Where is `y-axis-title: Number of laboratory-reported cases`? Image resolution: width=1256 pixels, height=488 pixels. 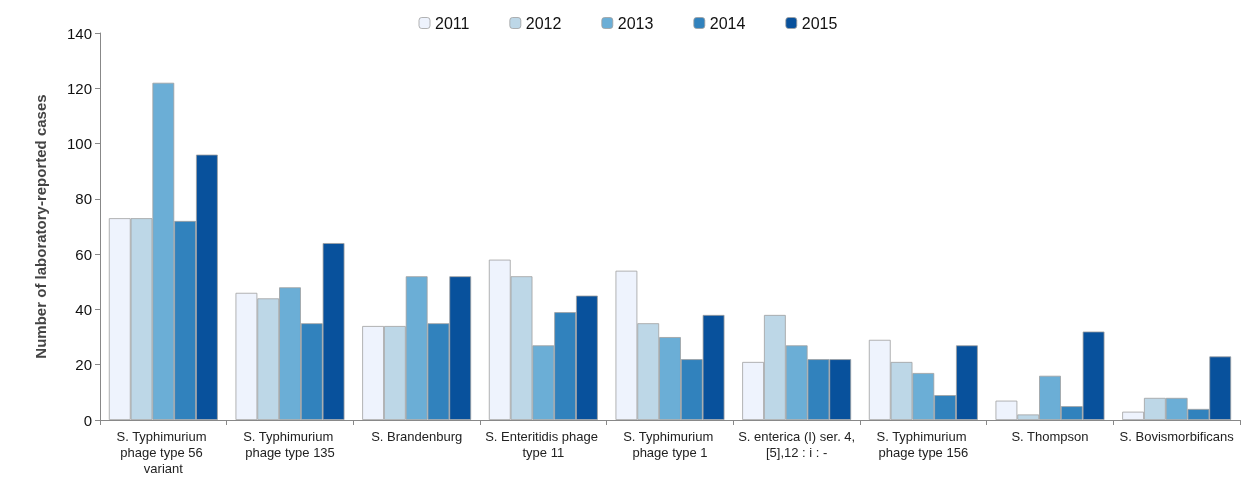 y-axis-title: Number of laboratory-reported cases is located at coordinates (40, 226).